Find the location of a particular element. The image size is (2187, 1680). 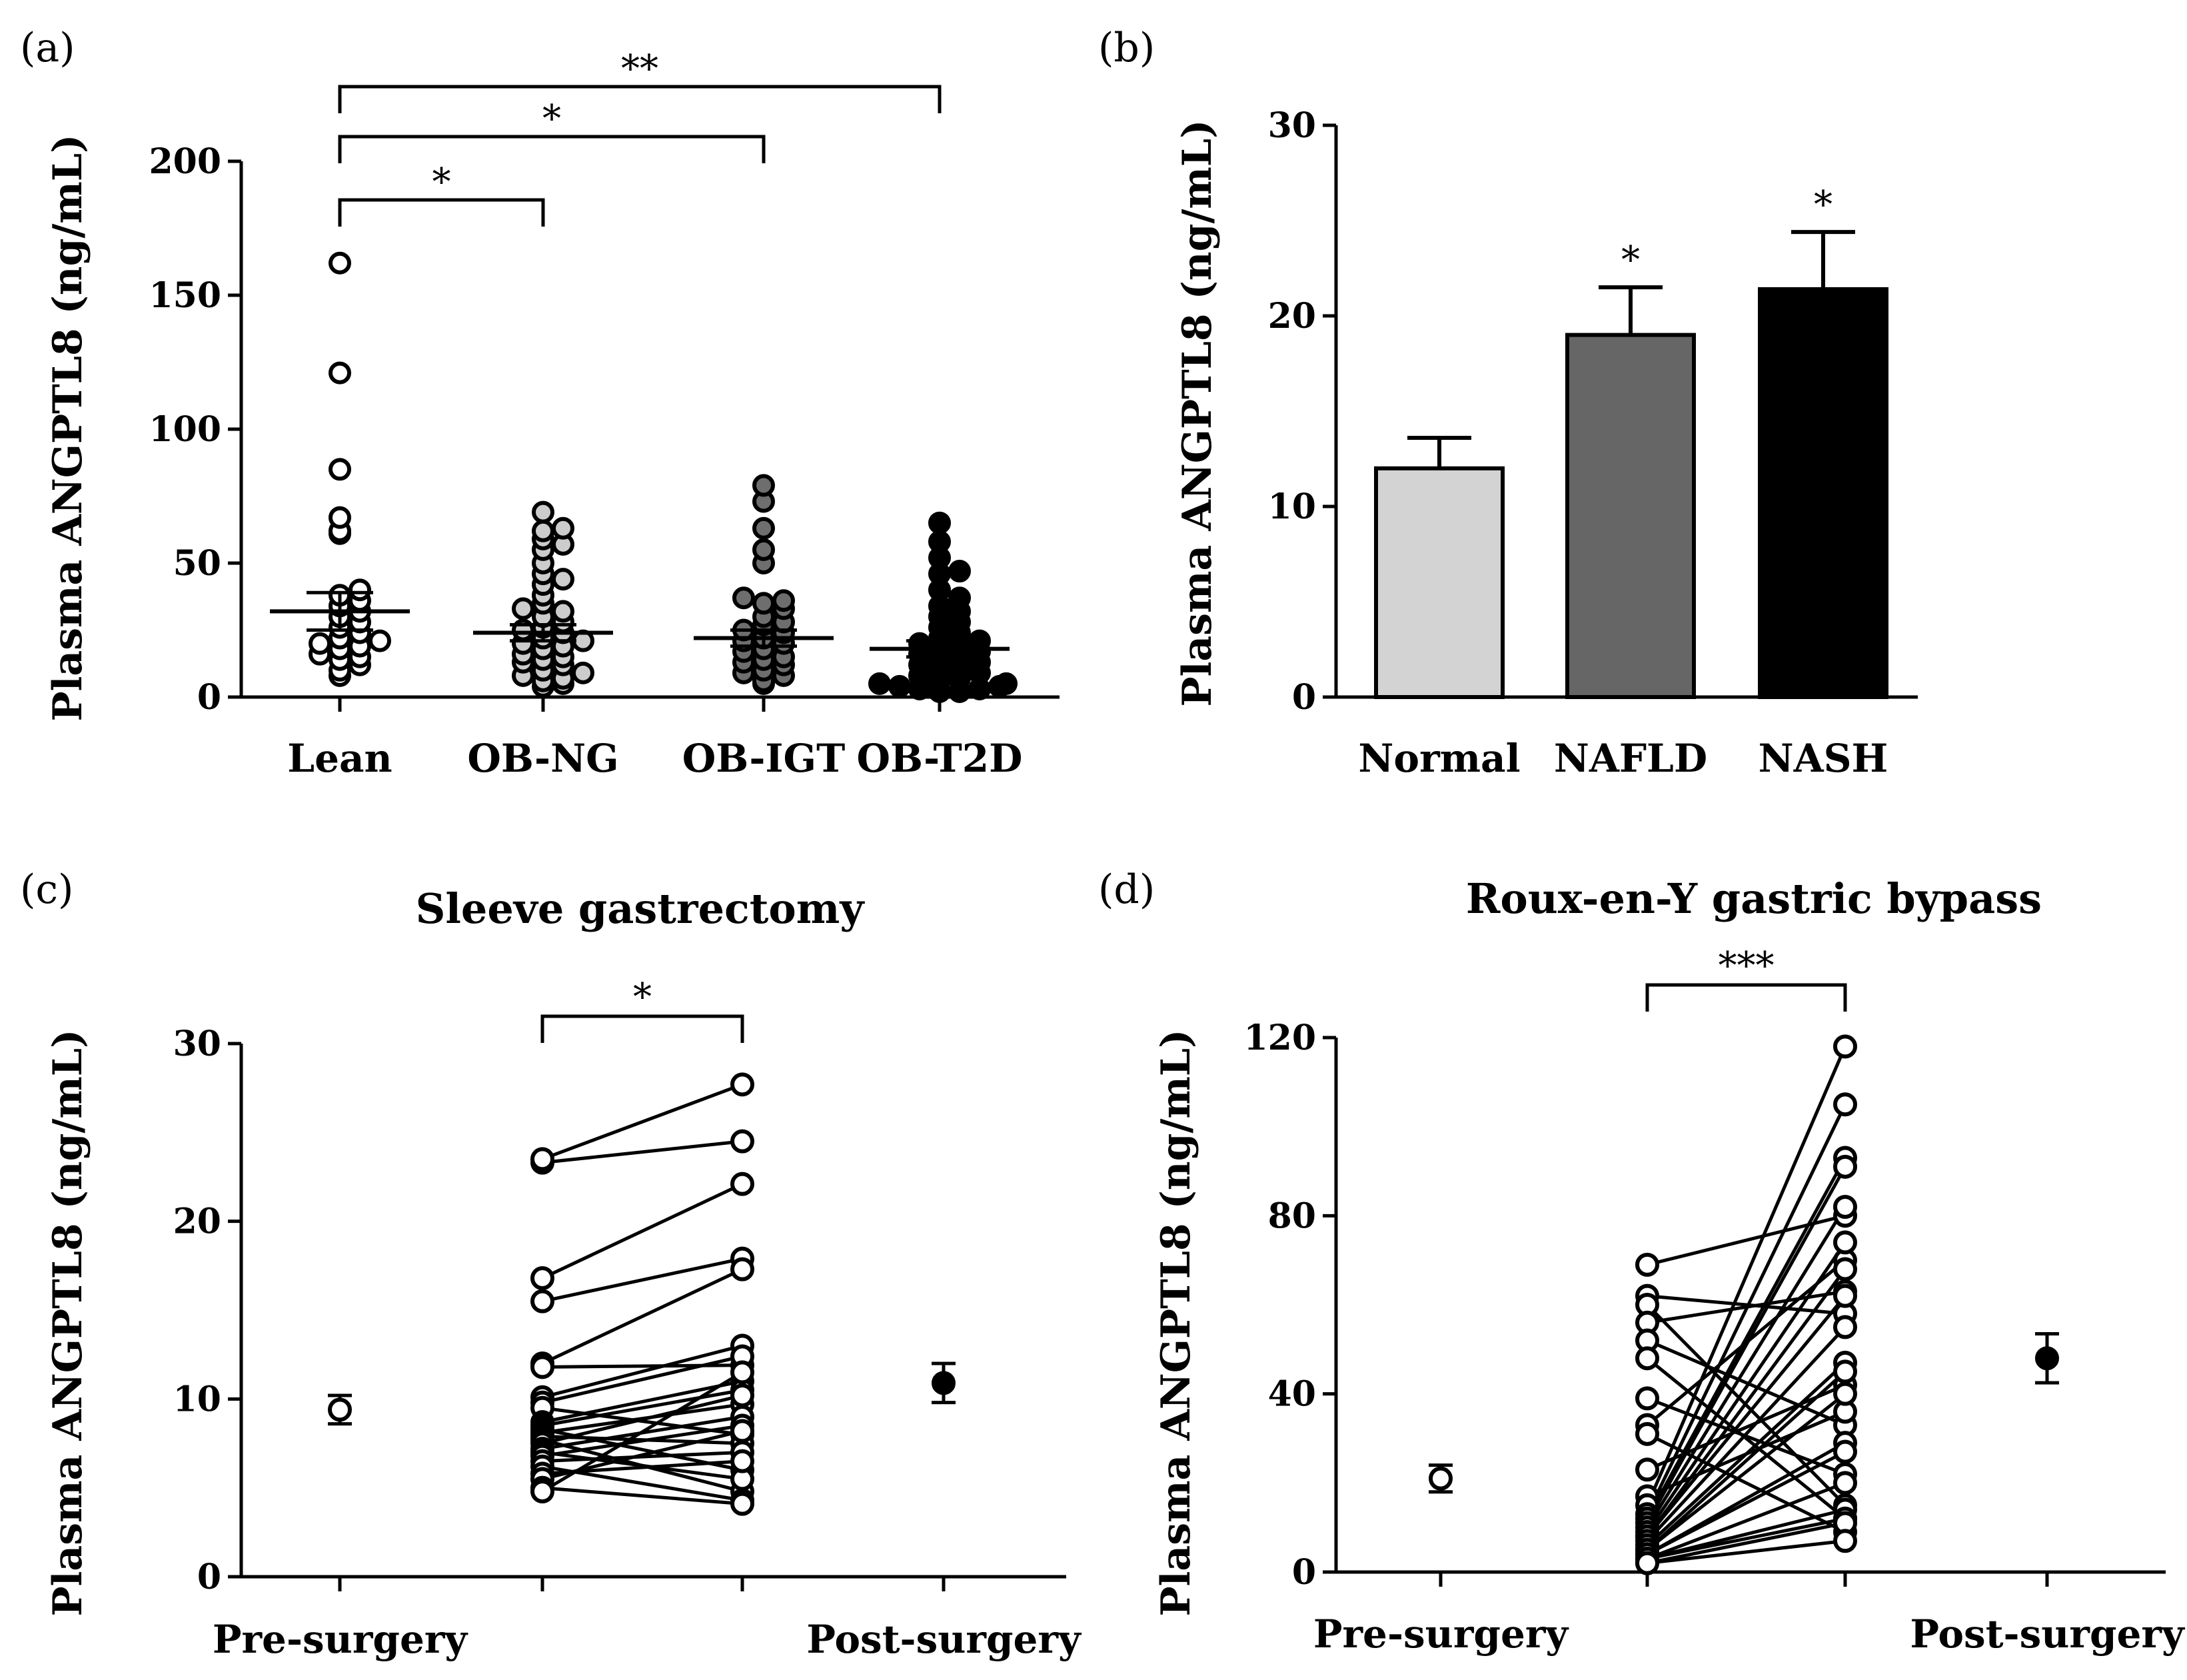

panel-a-y-tick-label: 100 is located at coordinates (185, 429).